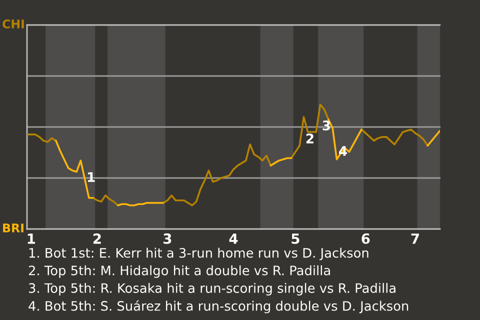  Describe the element at coordinates (218, 307) in the screenshot. I see `text: 4. Bot 5th: S. Suárez hit a run-scoring double vs D. Jackson` at that location.